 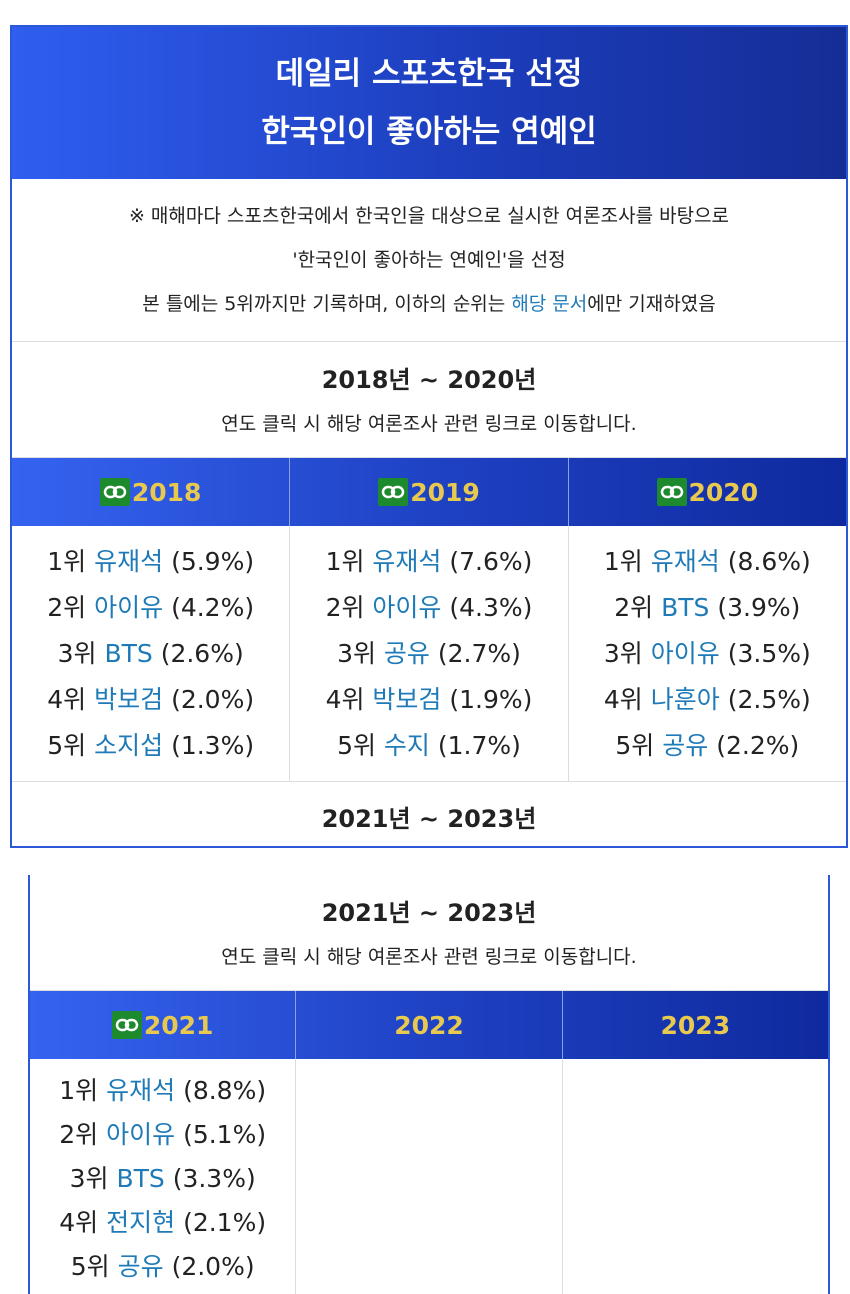 I want to click on share: (7.6%), so click(x=491, y=561).